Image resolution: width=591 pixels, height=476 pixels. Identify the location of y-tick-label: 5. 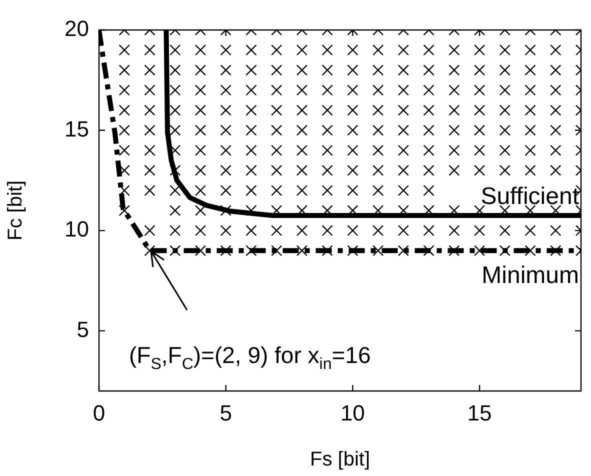
(82, 329).